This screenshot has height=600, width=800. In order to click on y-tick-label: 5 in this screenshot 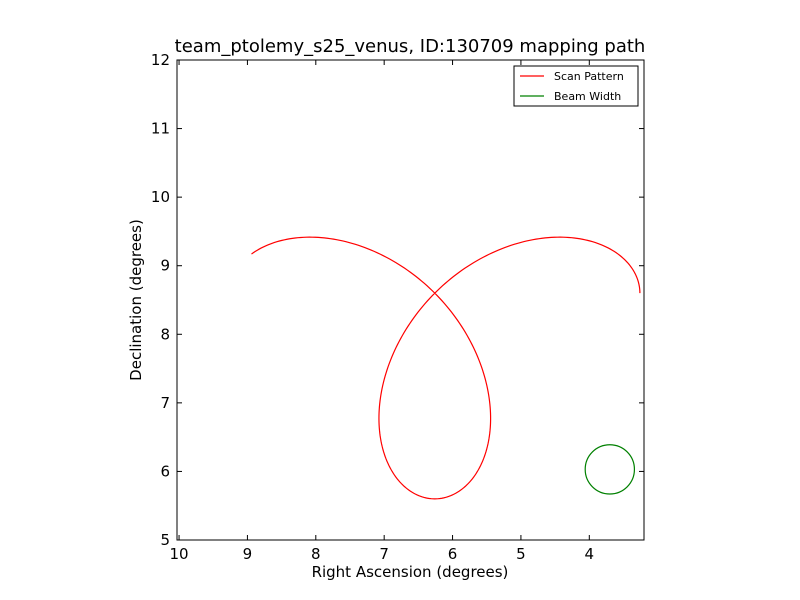, I will do `click(165, 540)`.